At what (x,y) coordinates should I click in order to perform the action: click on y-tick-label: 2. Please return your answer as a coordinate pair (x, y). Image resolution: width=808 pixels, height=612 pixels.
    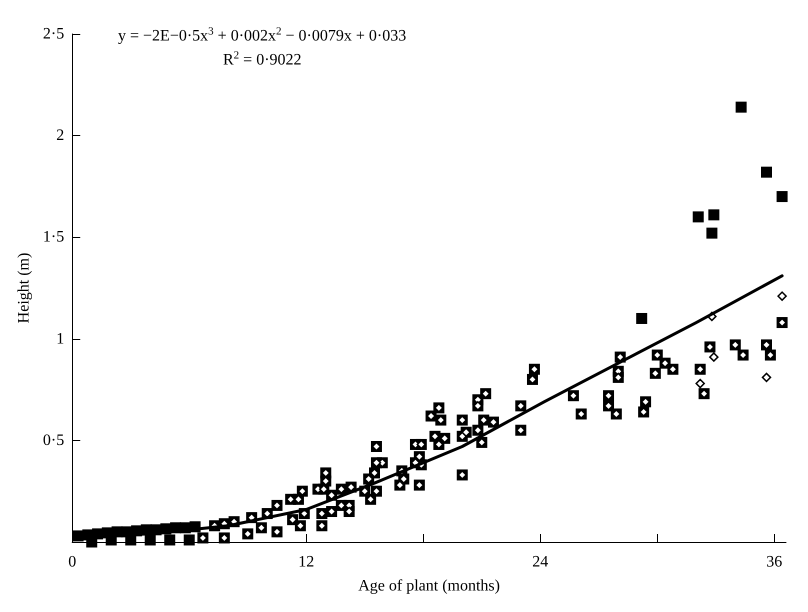
    Looking at the image, I should click on (60, 135).